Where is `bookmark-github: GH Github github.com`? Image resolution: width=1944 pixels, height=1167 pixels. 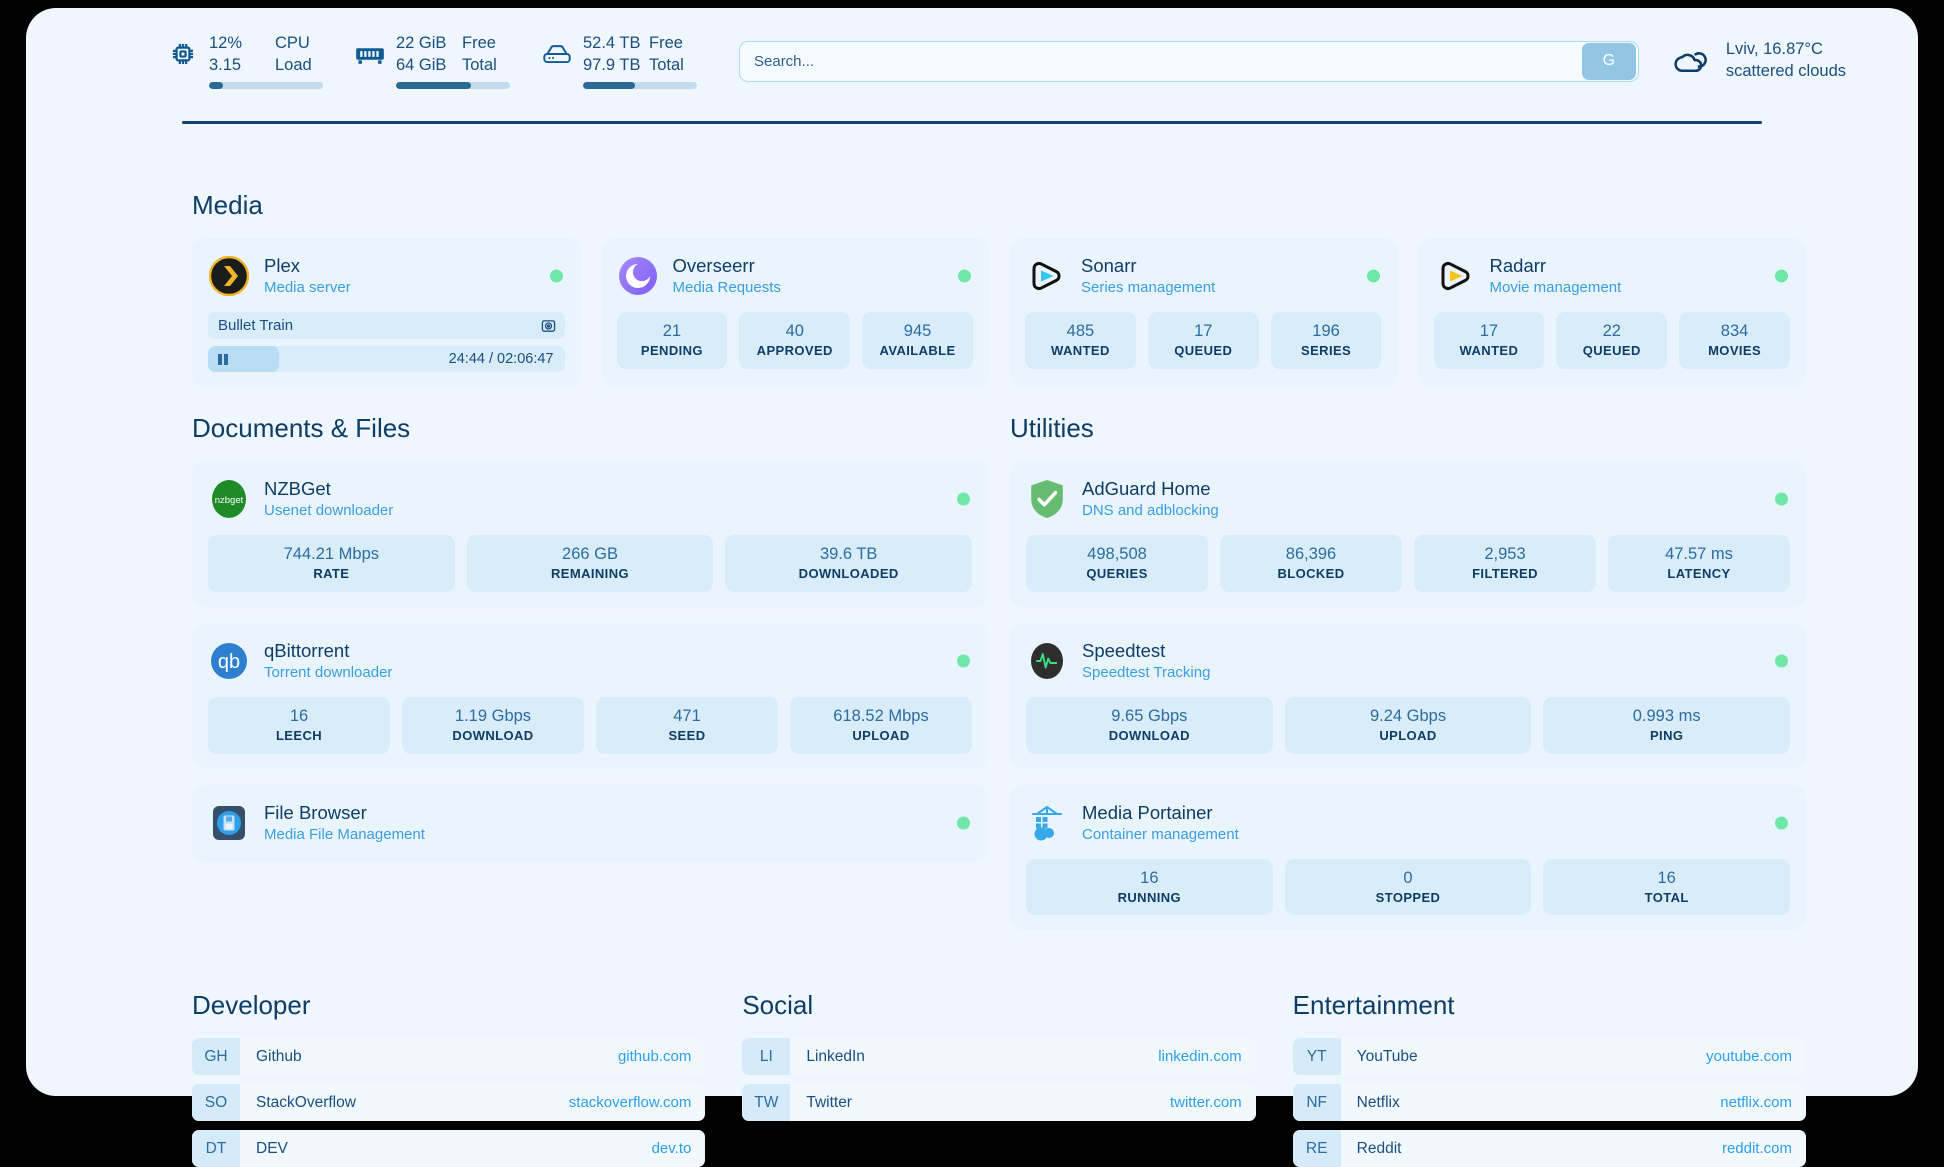
bookmark-github: GH Github github.com is located at coordinates (449, 1057).